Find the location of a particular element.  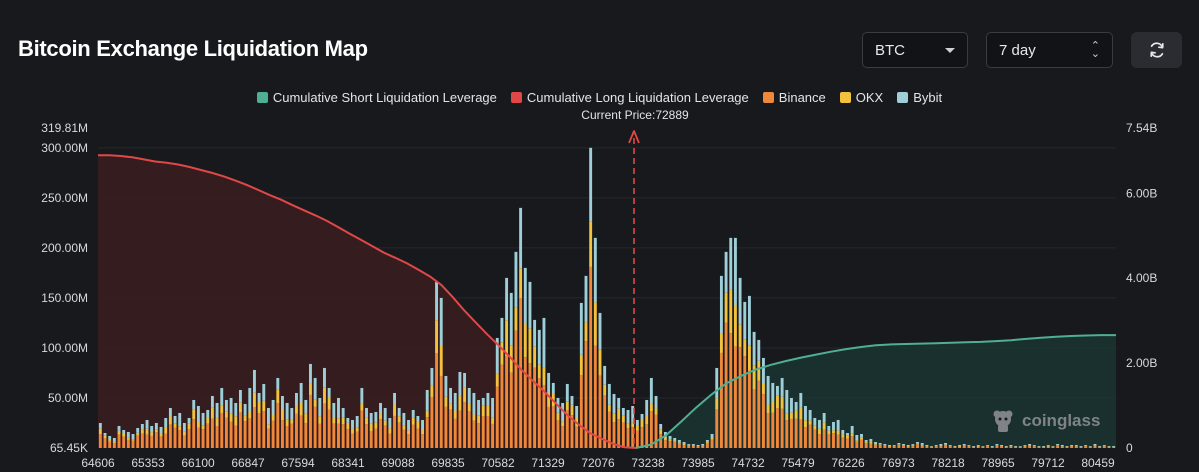

range-select-value: 7 day is located at coordinates (1017, 50).